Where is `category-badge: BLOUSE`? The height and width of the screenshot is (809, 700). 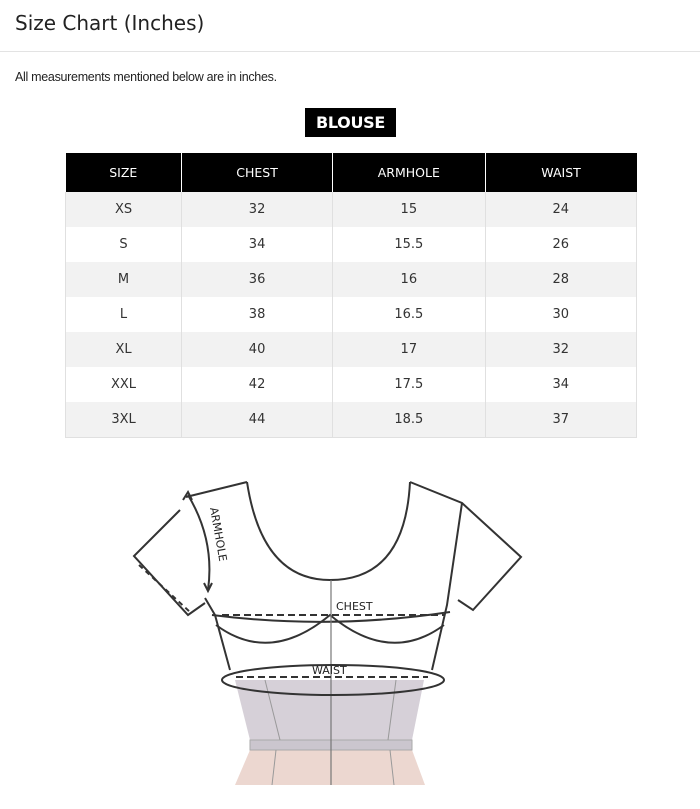 category-badge: BLOUSE is located at coordinates (350, 122).